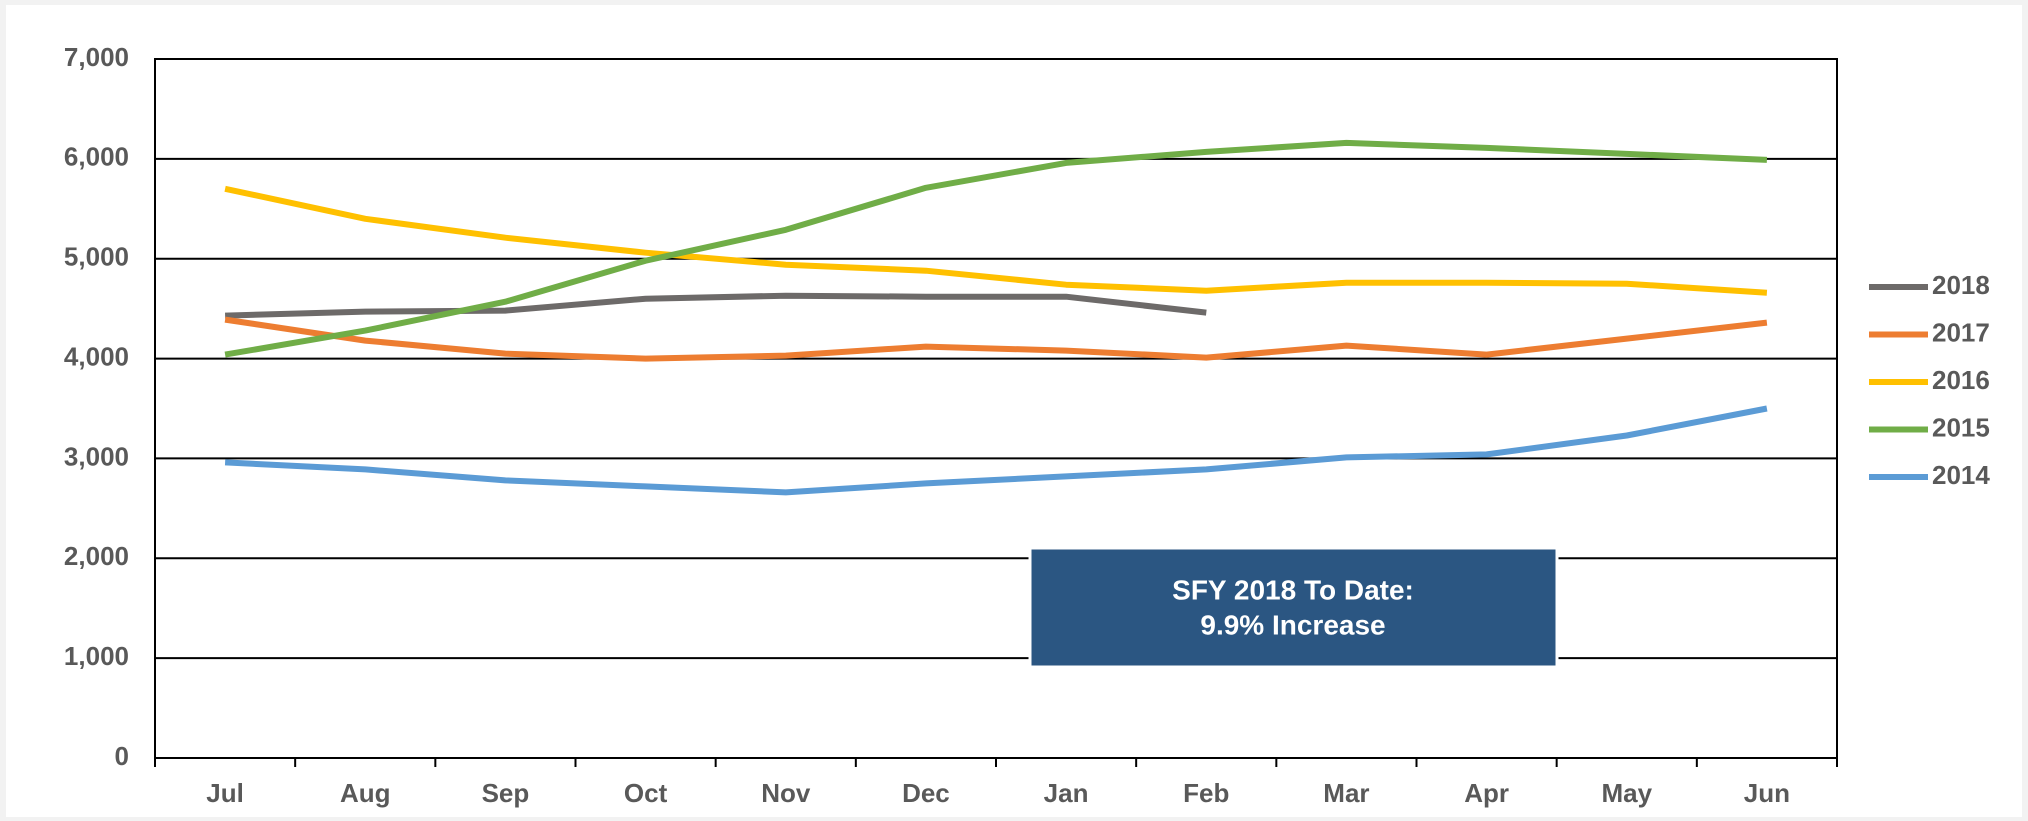  I want to click on y-tick-label: 5,000, so click(96, 257).